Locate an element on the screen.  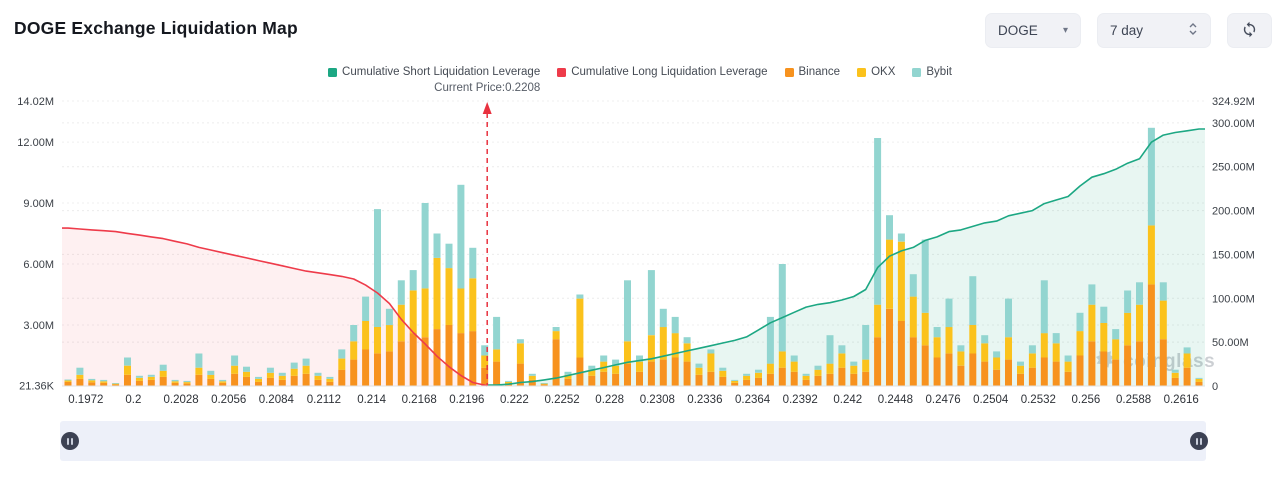
y-axis-right-label: 0 is located at coordinates (1215, 387).